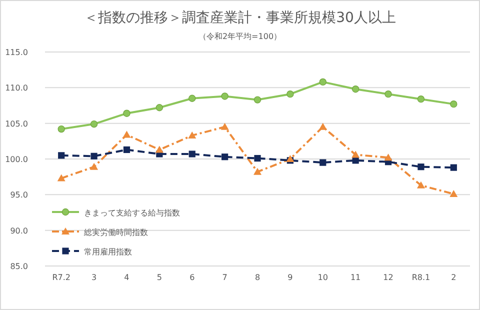  Describe the element at coordinates (16, 88) in the screenshot. I see `y-tick-label: 110.0` at that location.